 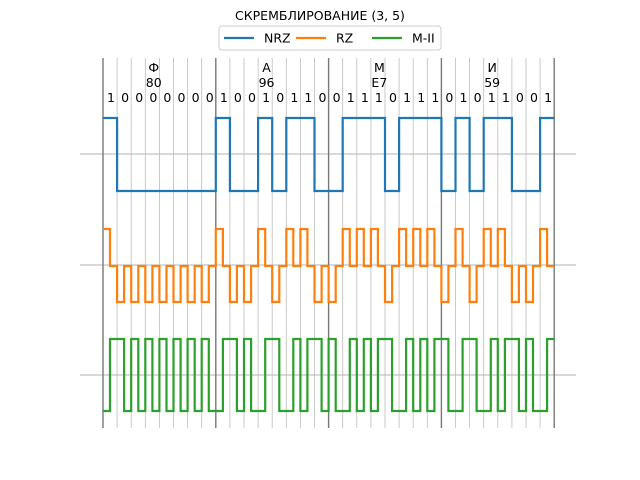 What do you see at coordinates (491, 67) in the screenshot?
I see `symbol-char: И` at bounding box center [491, 67].